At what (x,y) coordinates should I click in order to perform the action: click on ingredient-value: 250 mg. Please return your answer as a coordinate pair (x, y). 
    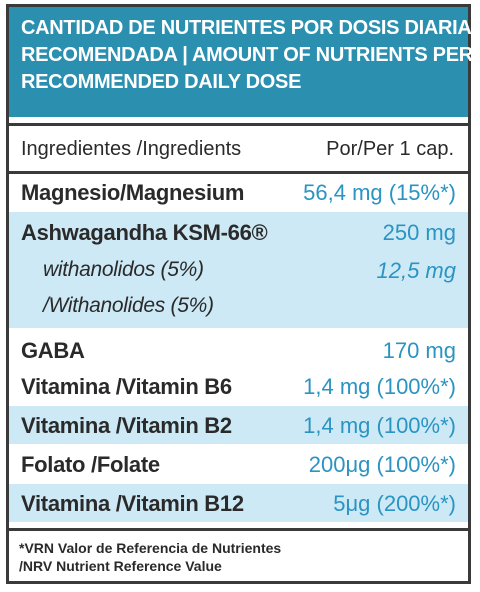
    Looking at the image, I should click on (419, 232).